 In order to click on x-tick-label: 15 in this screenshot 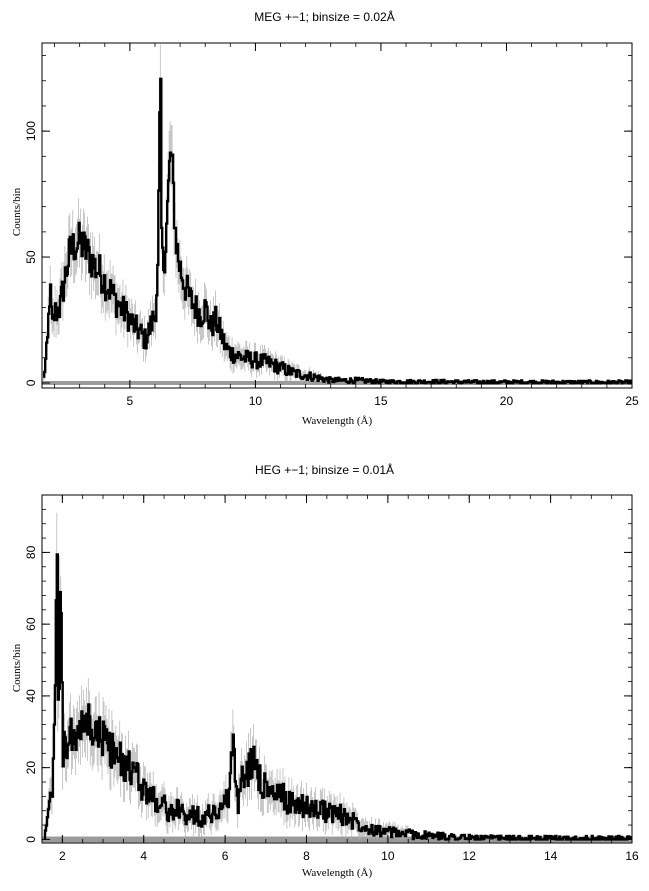, I will do `click(381, 401)`.